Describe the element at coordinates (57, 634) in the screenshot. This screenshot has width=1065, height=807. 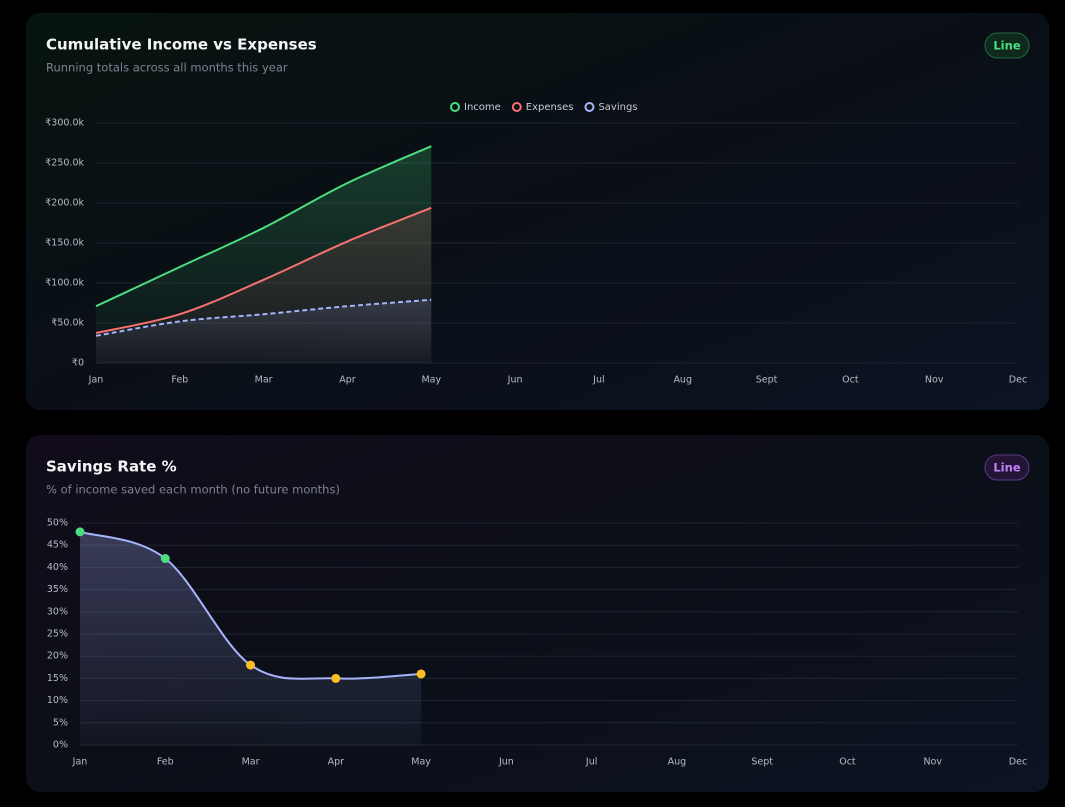
I see `y-tick-label: 25%` at that location.